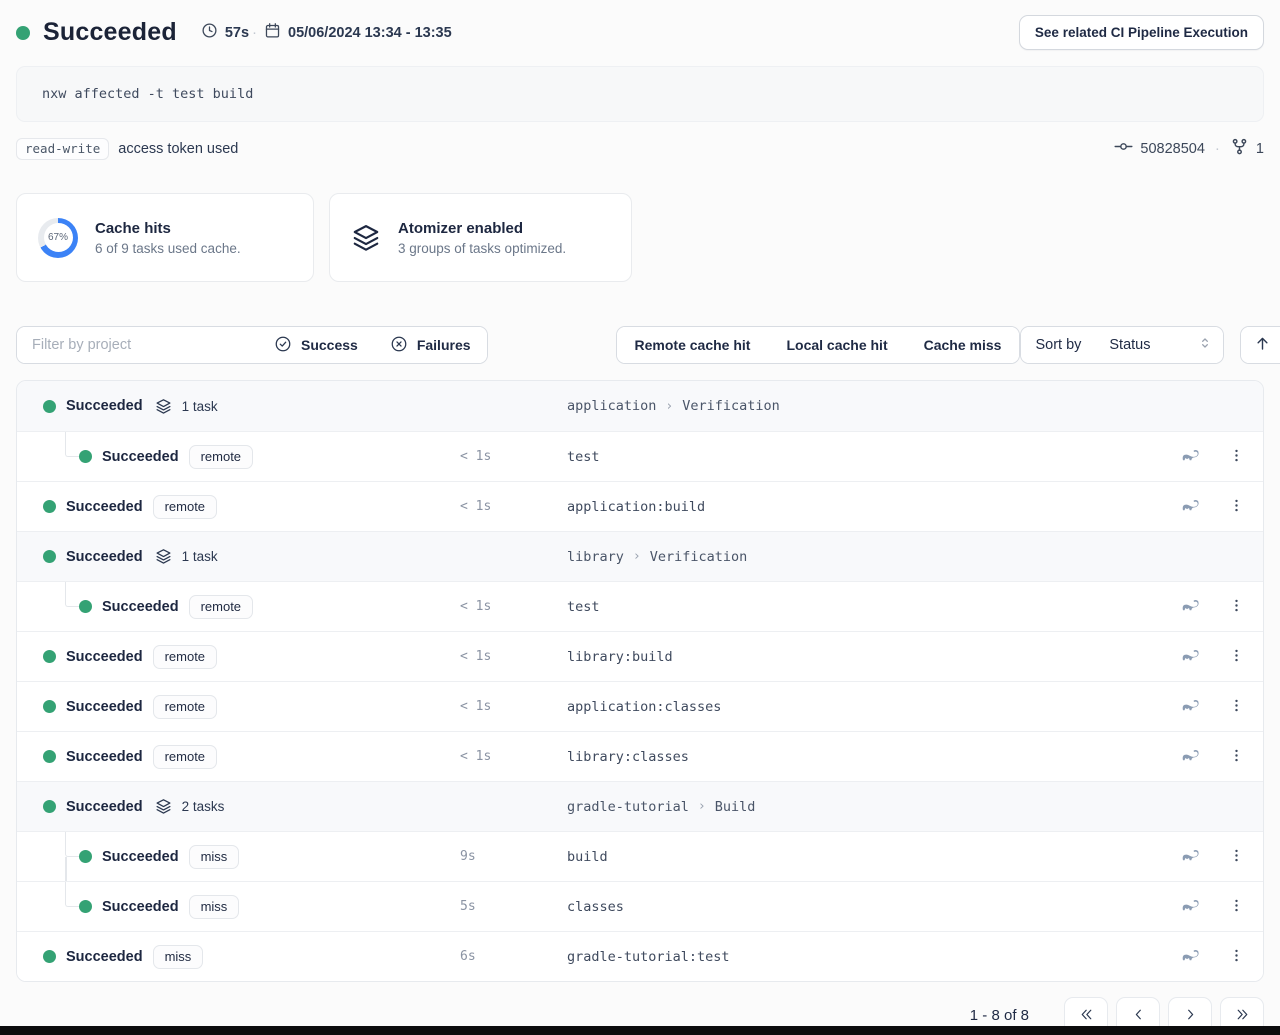 This screenshot has height=1035, width=1280. I want to click on cache-hits-card: 67% Cache hits 6 of 9 tasks used cache., so click(165, 237).